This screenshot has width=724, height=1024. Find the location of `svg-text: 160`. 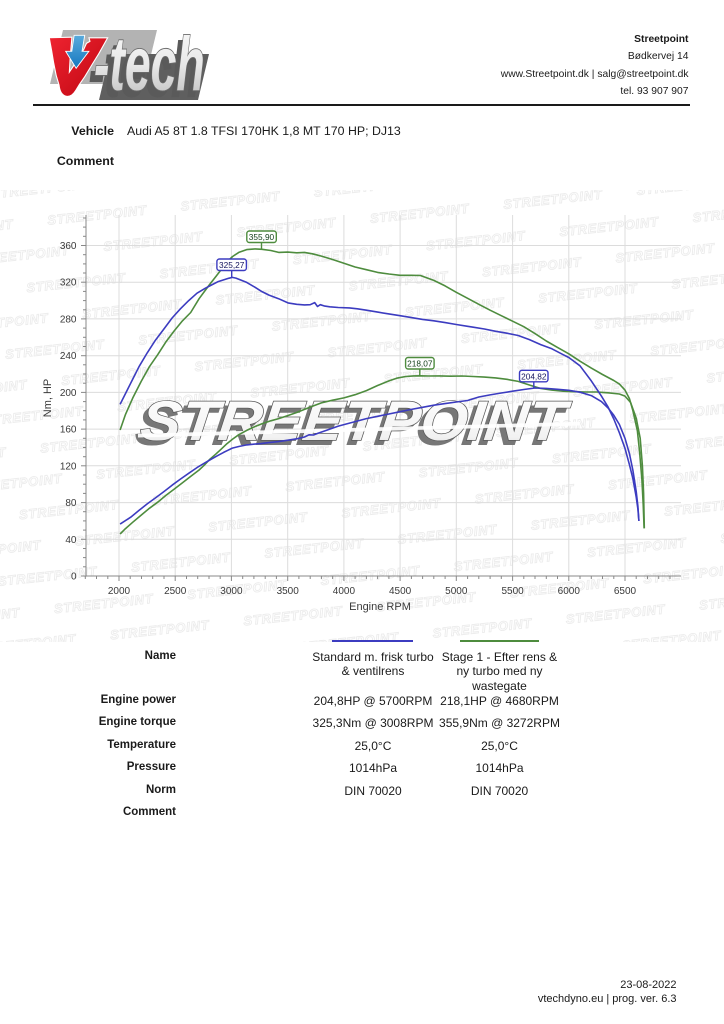

svg-text: 160 is located at coordinates (68, 430).